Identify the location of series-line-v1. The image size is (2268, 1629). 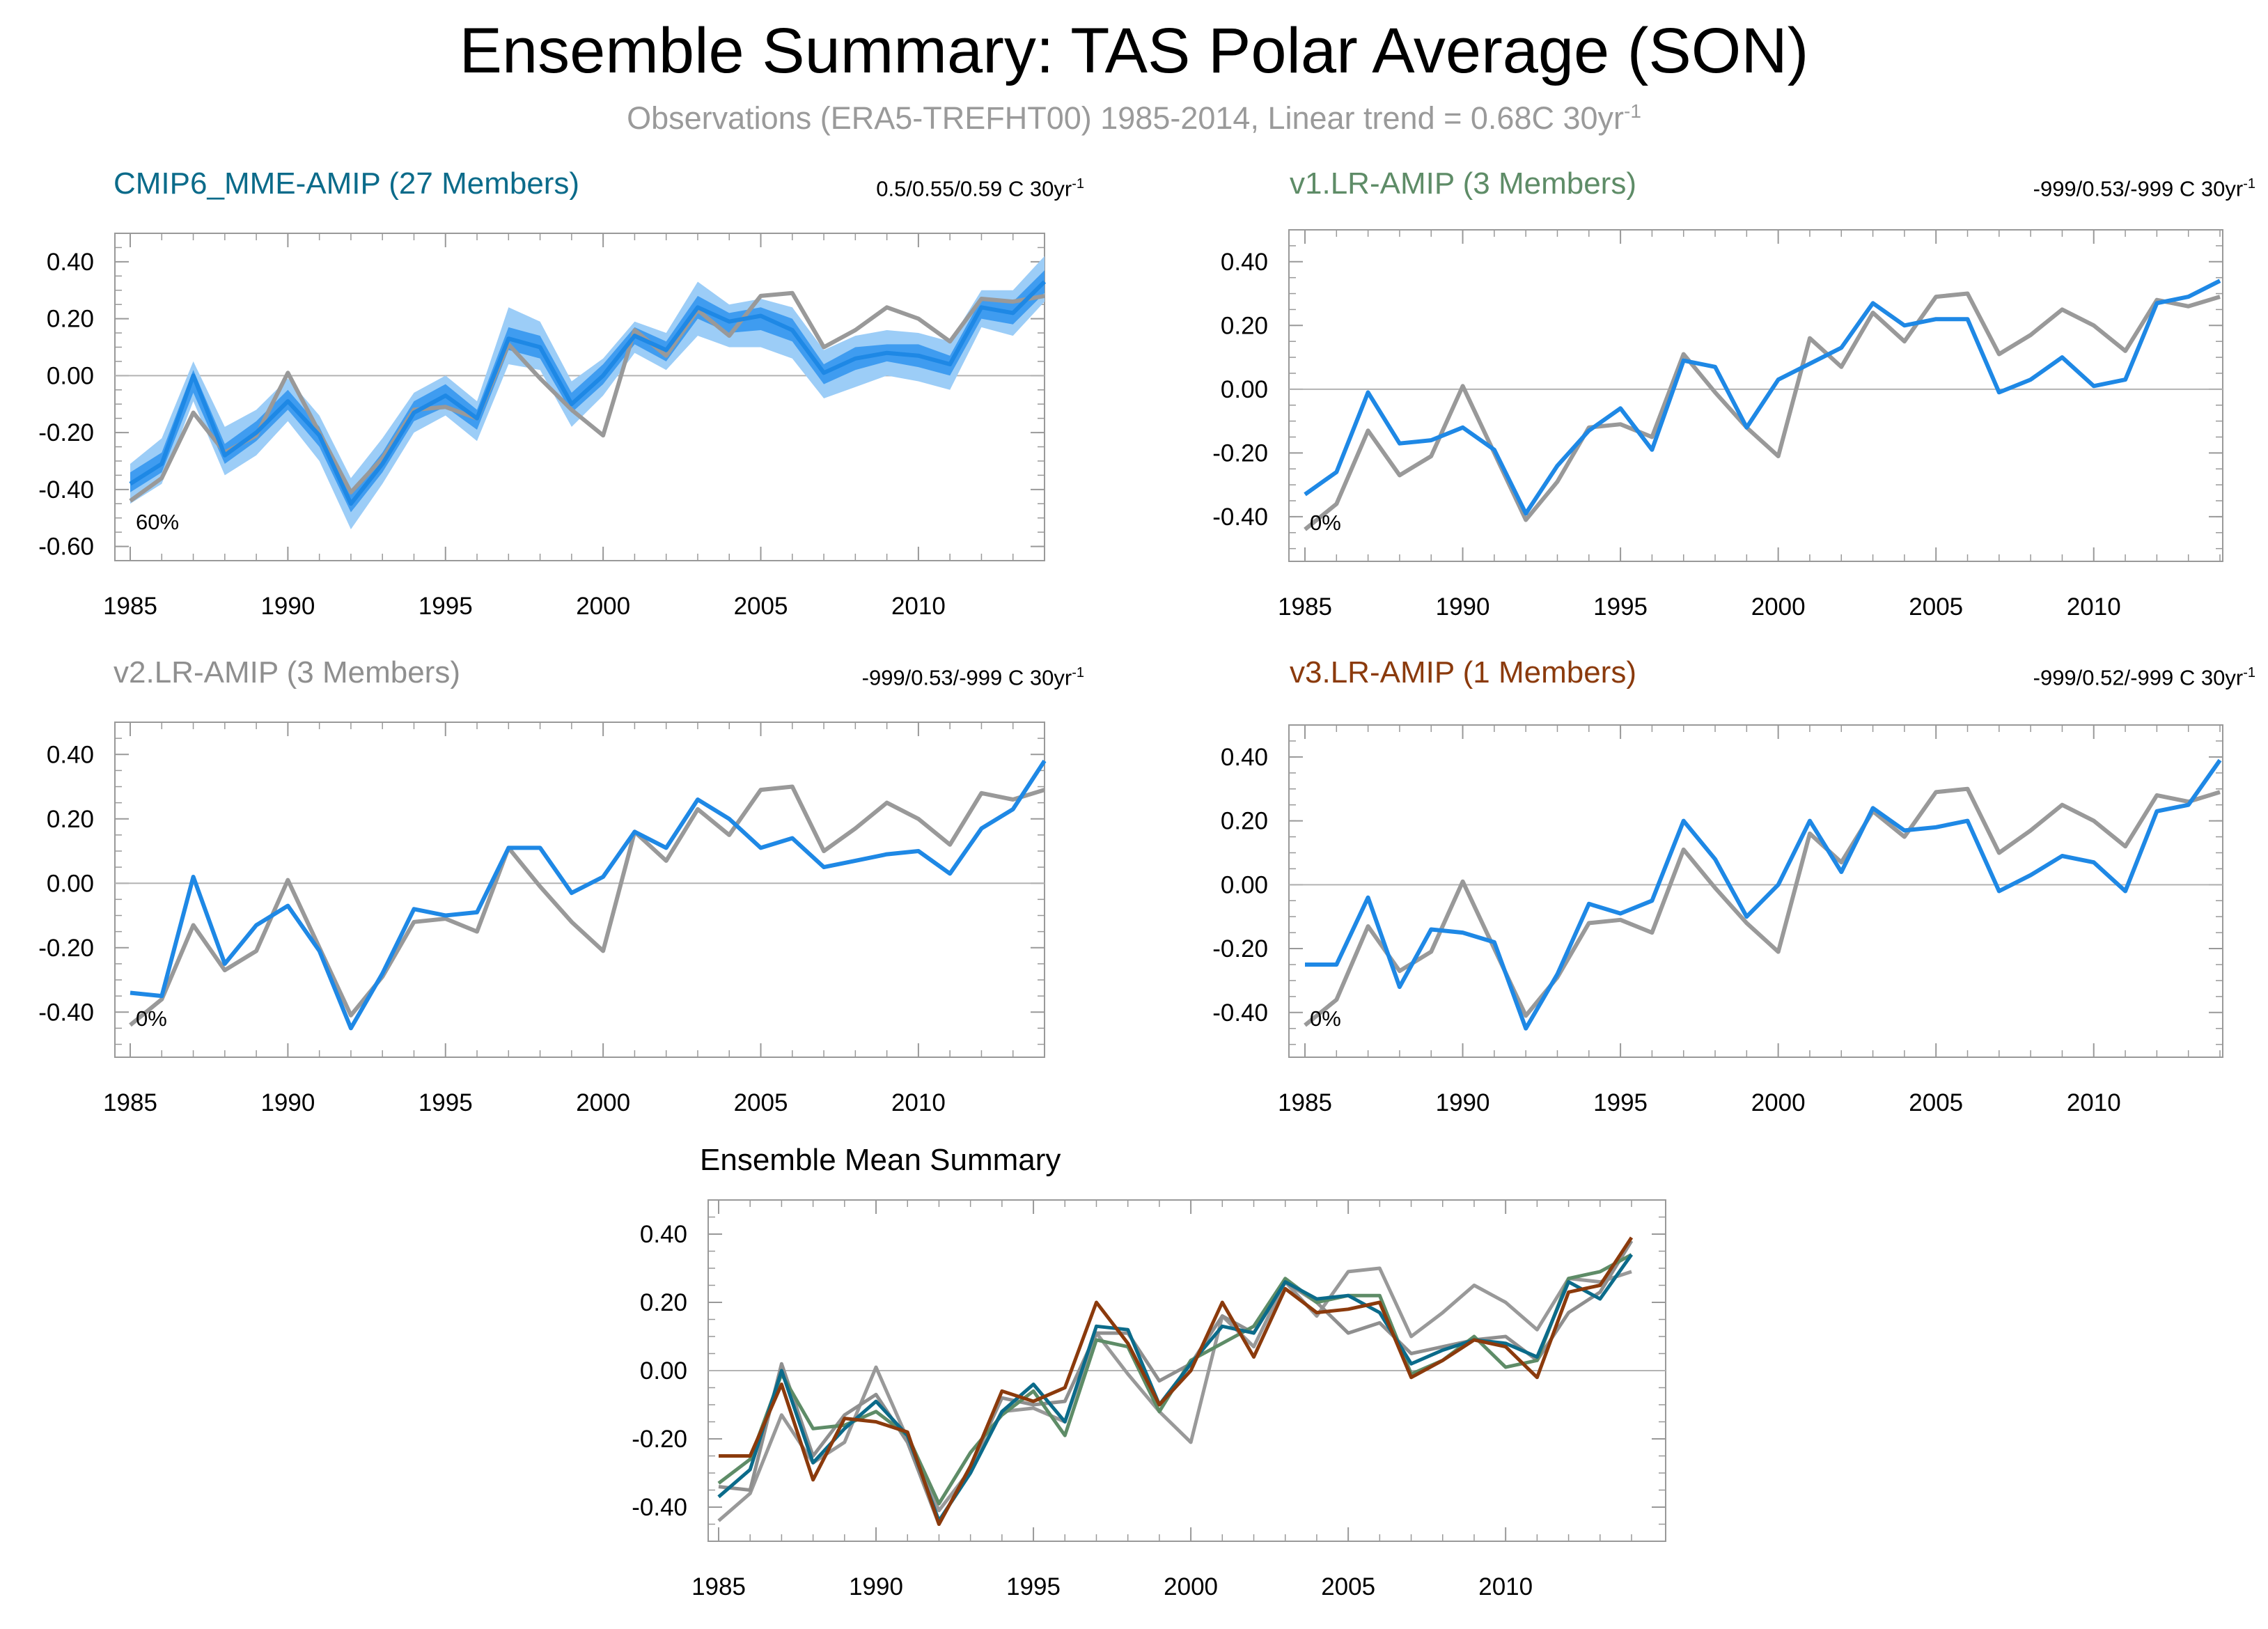
(1175, 1379).